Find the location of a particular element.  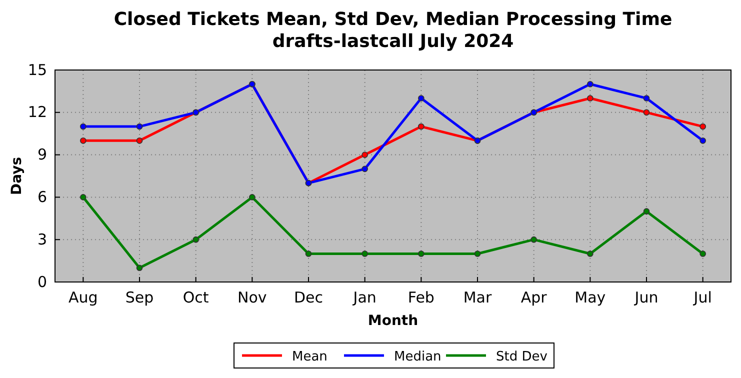

y-tick-label: 0 is located at coordinates (42, 281).